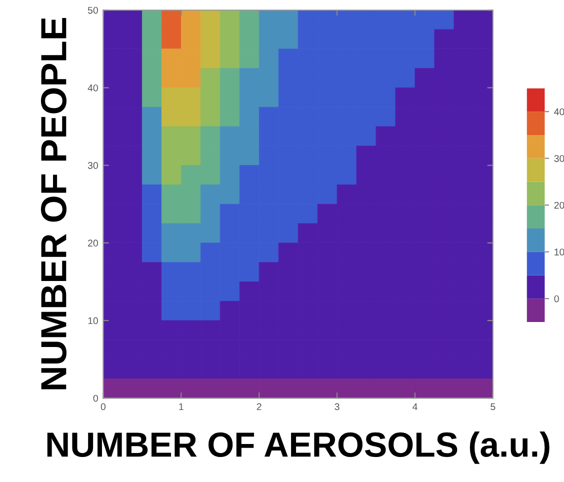  What do you see at coordinates (298, 448) in the screenshot?
I see `x-axis-title: NUMBER OF AEROSOLS (a.u.)` at bounding box center [298, 448].